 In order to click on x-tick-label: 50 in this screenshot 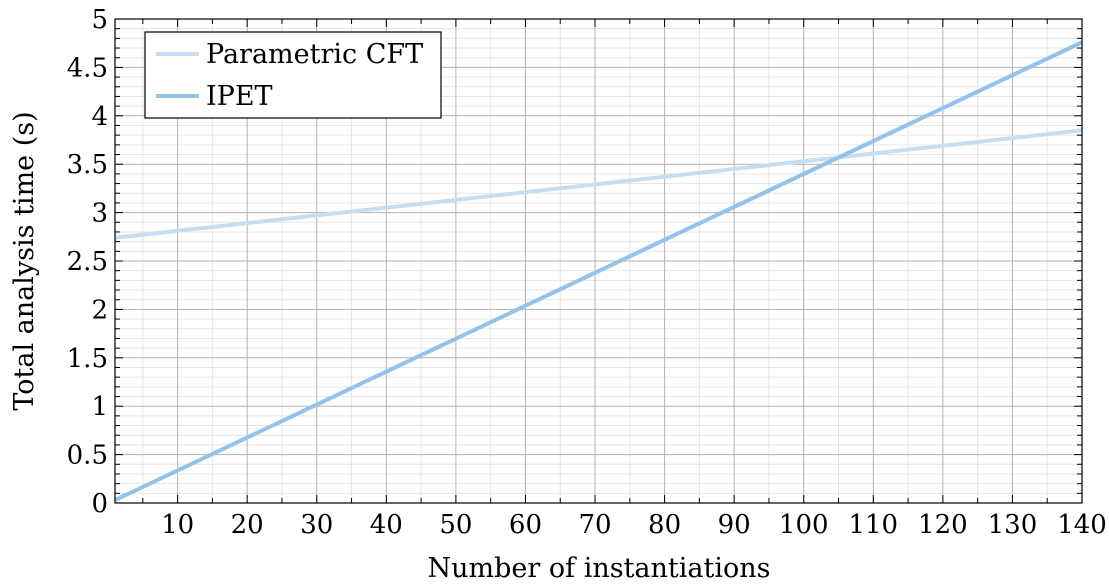, I will do `click(455, 525)`.